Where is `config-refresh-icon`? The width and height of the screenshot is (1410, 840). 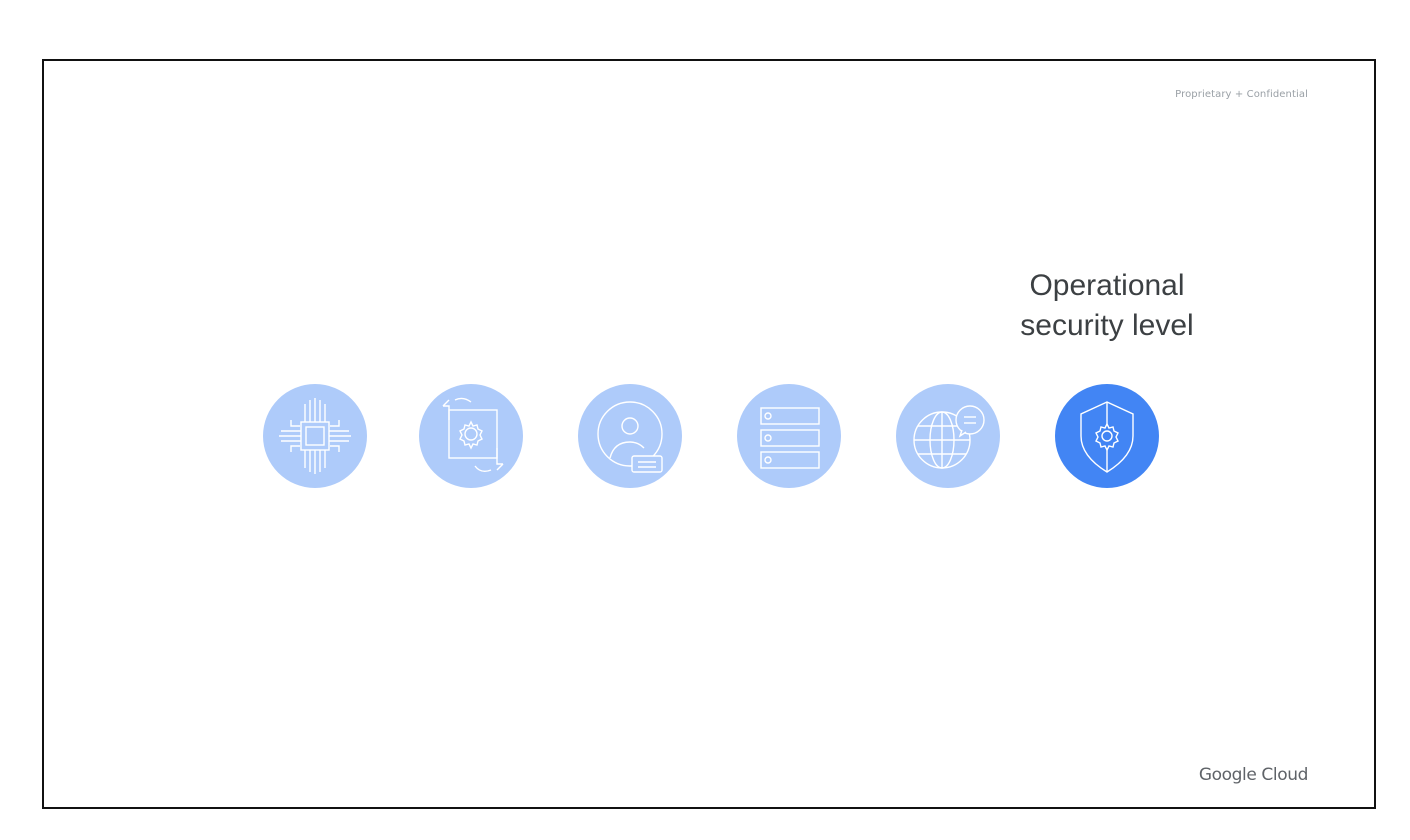 config-refresh-icon is located at coordinates (473, 435).